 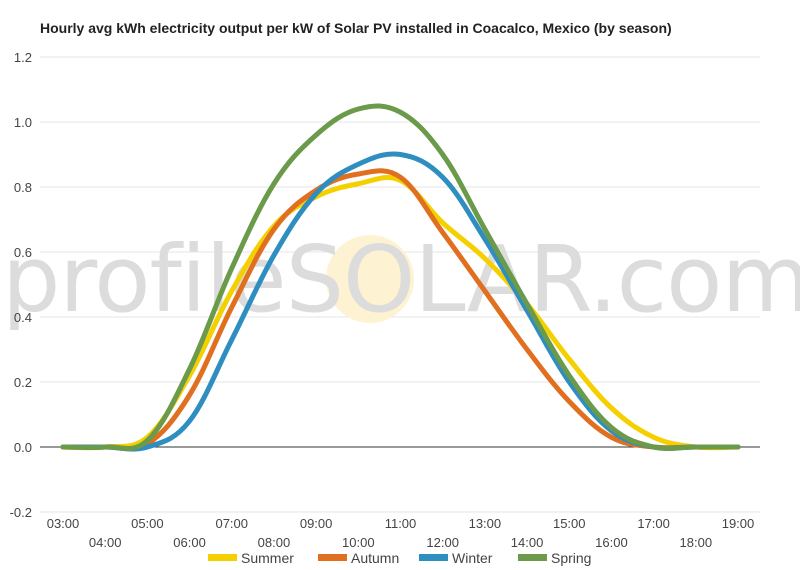 I want to click on y-tick-label: 1.0, so click(x=23, y=122).